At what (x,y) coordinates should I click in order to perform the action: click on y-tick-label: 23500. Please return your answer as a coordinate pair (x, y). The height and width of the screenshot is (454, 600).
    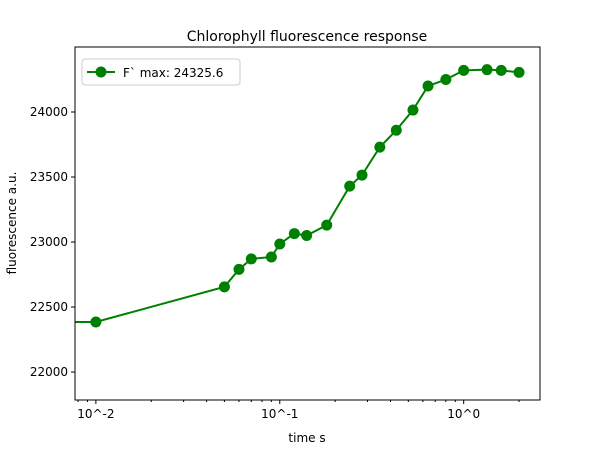
    Looking at the image, I should click on (49, 177).